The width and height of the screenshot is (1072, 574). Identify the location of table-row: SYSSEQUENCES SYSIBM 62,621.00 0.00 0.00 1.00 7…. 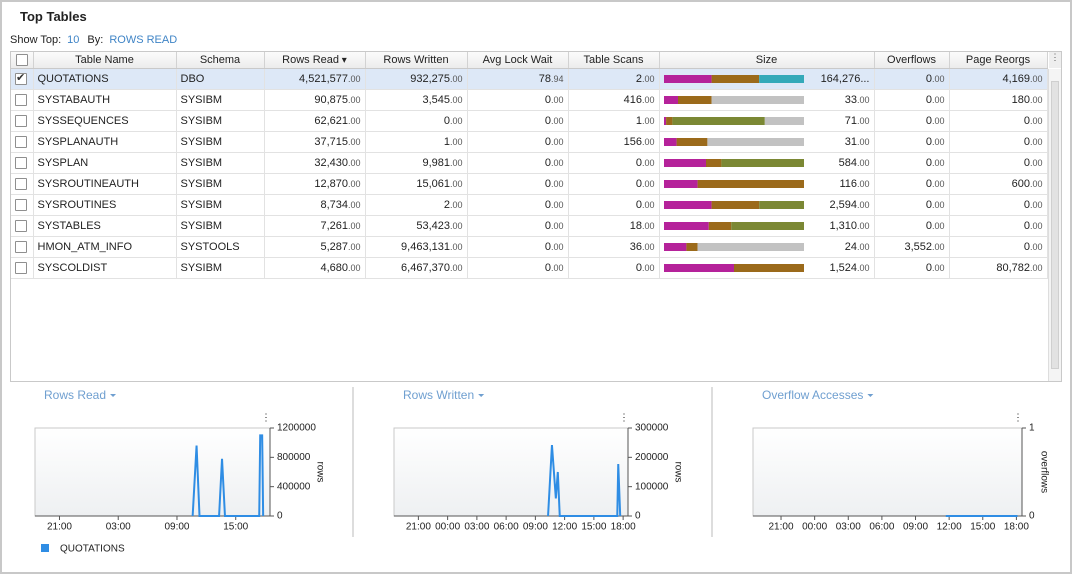
(529, 121).